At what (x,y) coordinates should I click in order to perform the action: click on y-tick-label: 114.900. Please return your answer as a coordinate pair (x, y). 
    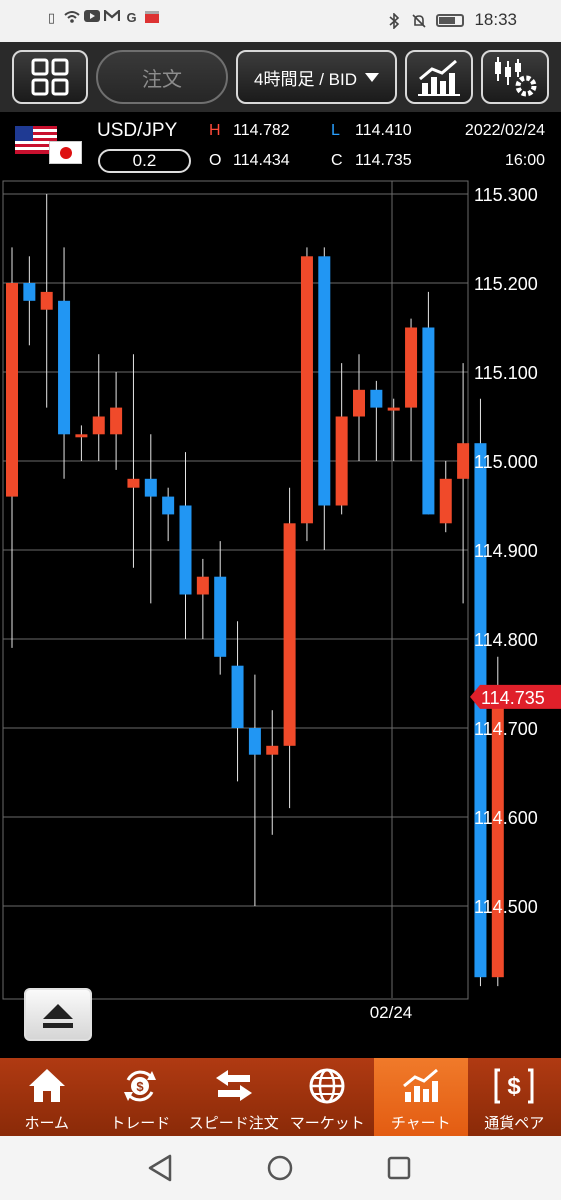
    Looking at the image, I should click on (506, 551).